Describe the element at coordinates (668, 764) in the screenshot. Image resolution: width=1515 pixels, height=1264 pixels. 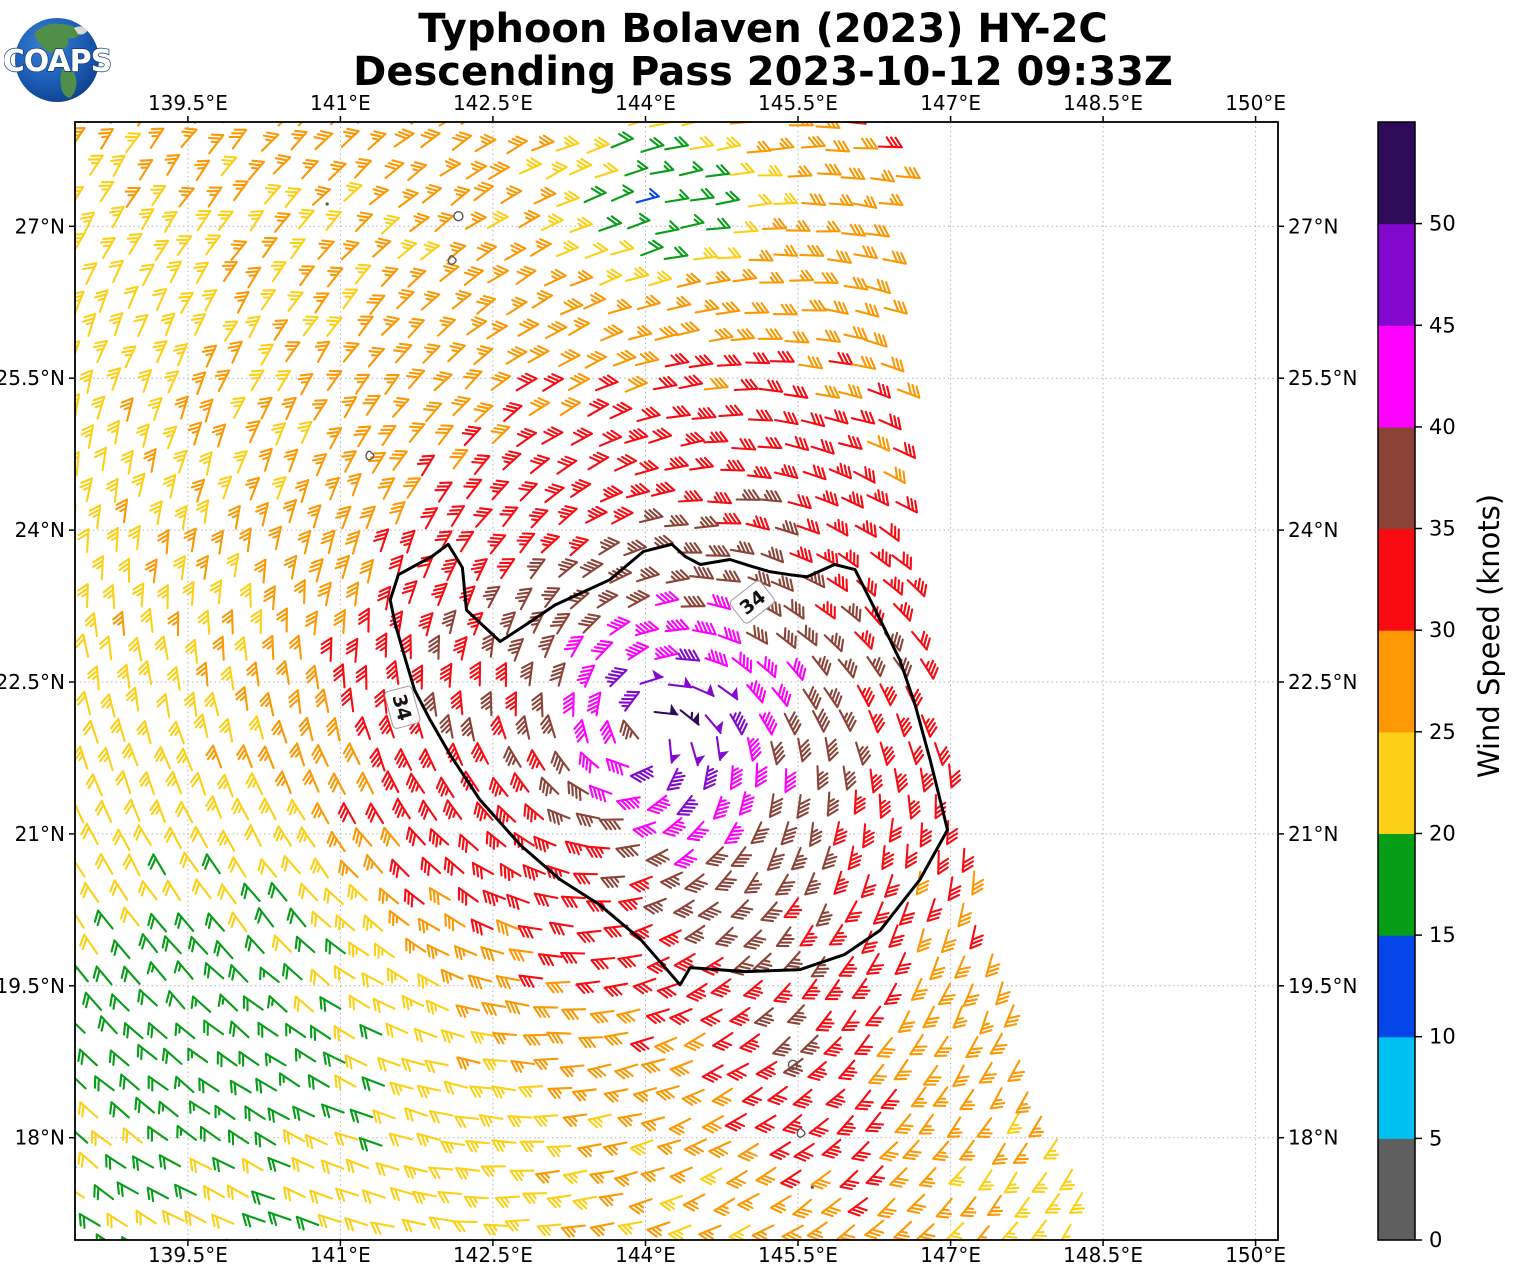
I see `contour-34kt` at that location.